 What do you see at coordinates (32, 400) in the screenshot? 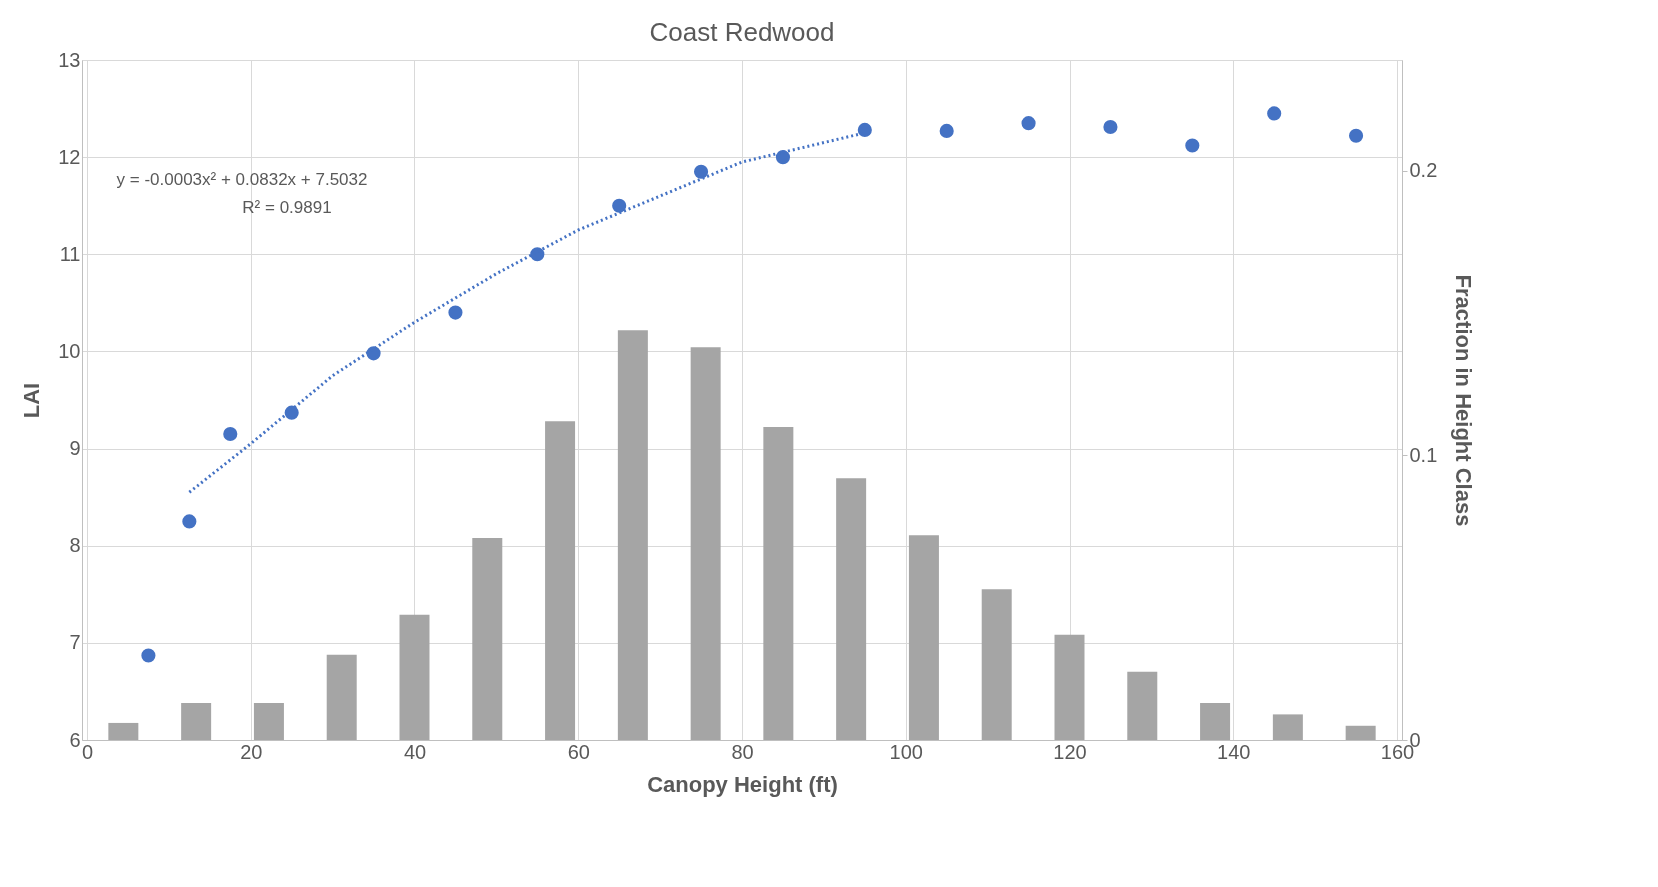
I see `y-axis-title: LAI` at bounding box center [32, 400].